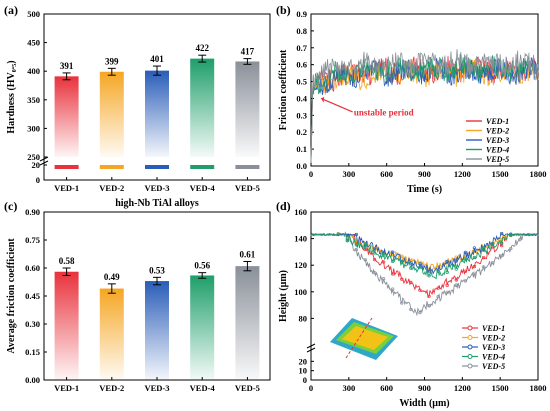 The width and height of the screenshot is (550, 411). I want to click on x-tick-label: 0, so click(311, 174).